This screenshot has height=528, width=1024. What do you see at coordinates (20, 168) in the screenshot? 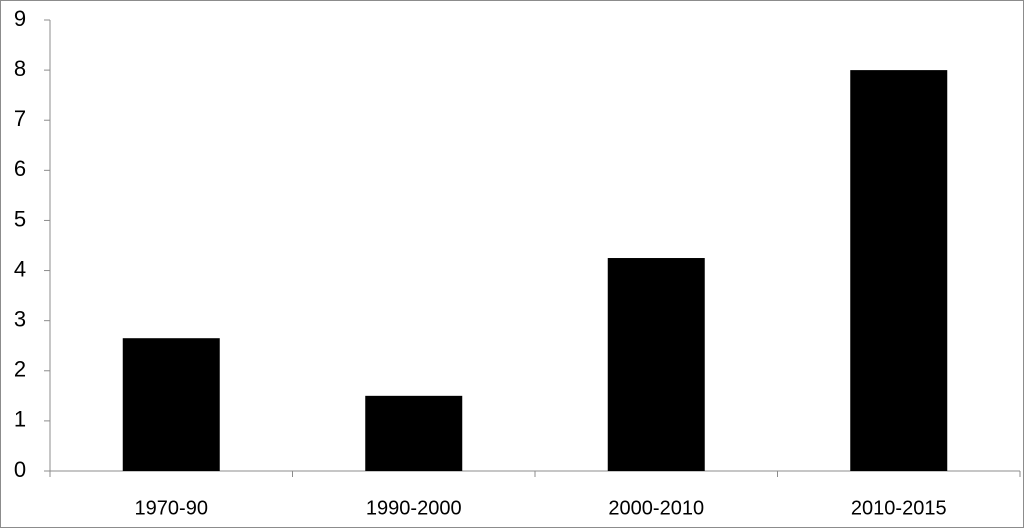
I see `y-tick-label: 6` at bounding box center [20, 168].